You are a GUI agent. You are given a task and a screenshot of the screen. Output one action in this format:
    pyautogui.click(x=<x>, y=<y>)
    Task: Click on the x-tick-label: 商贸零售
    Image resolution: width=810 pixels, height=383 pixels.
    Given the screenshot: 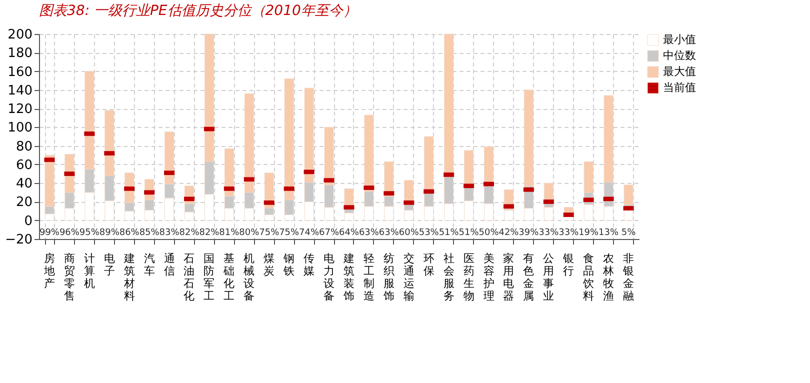 What is the action you would take?
    pyautogui.click(x=69, y=277)
    